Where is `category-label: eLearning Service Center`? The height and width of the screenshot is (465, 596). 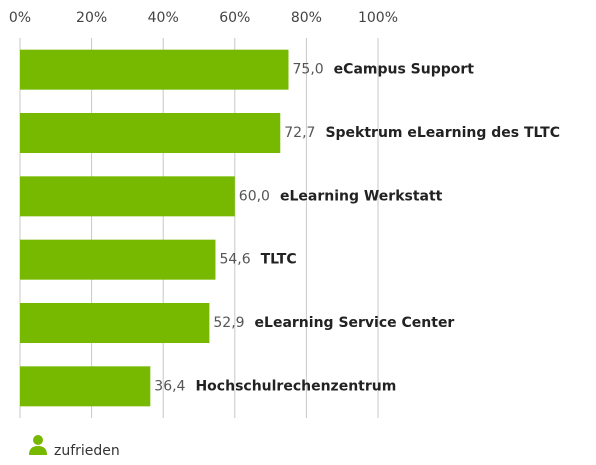
category-label: eLearning Service Center is located at coordinates (355, 323).